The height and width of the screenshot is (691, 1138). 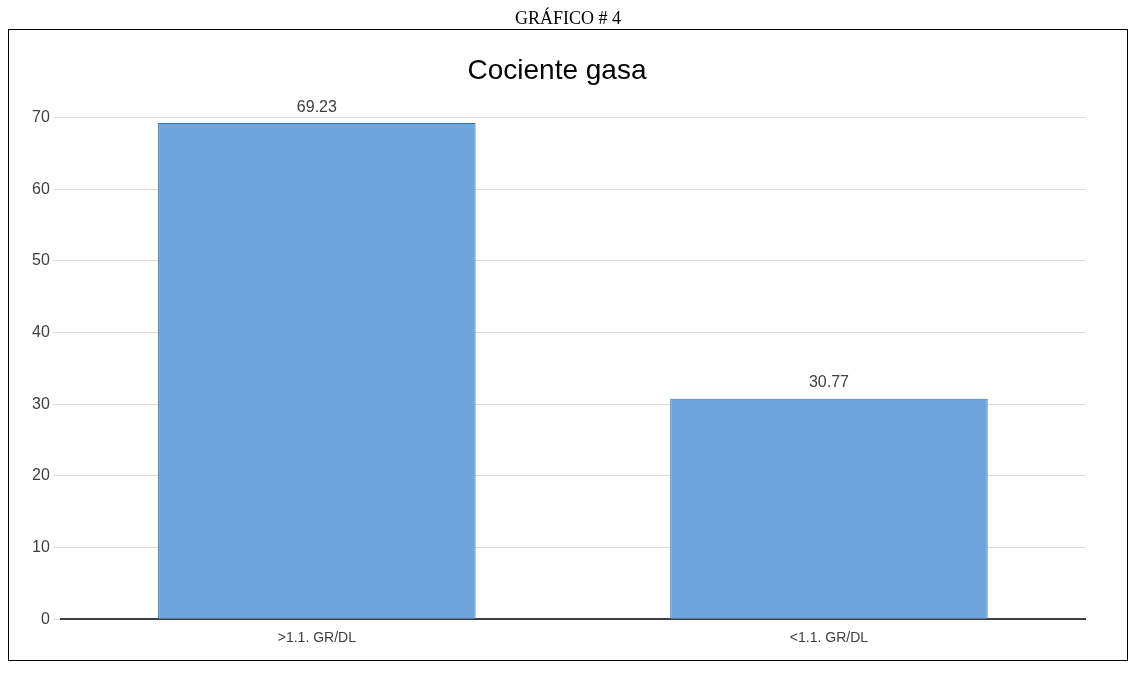 I want to click on data-label: 30.77, so click(x=829, y=382).